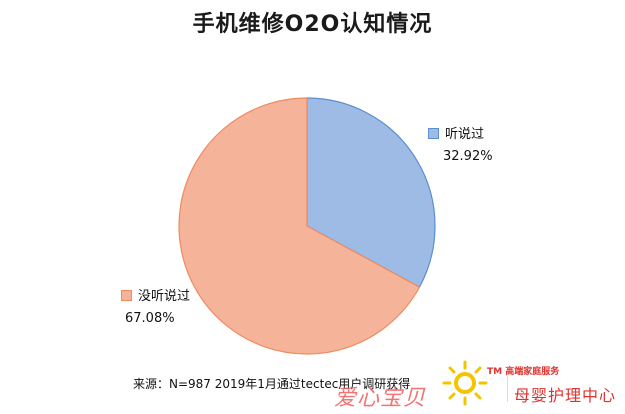  Describe the element at coordinates (460, 146) in the screenshot. I see `legend-entry-heard: 听说过 32.92%` at that location.